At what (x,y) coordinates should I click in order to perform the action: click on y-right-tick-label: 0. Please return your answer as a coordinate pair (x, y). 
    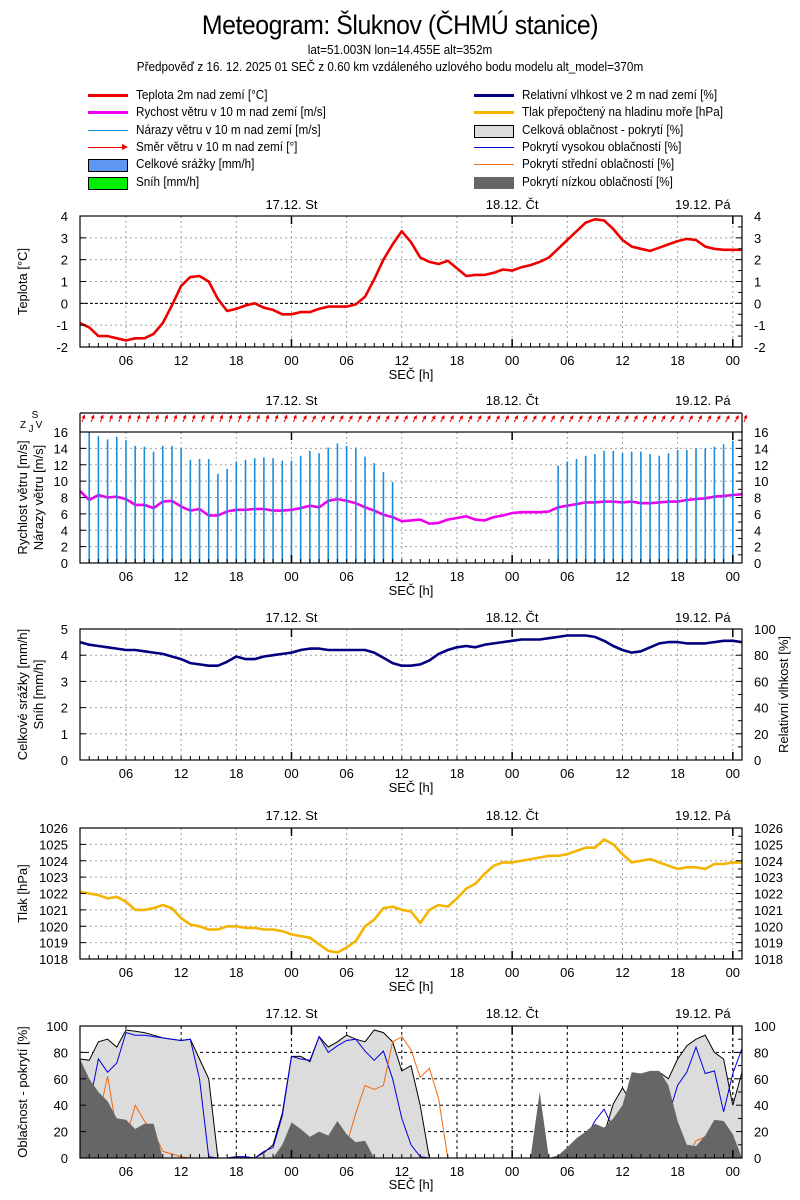
    Looking at the image, I should click on (757, 303).